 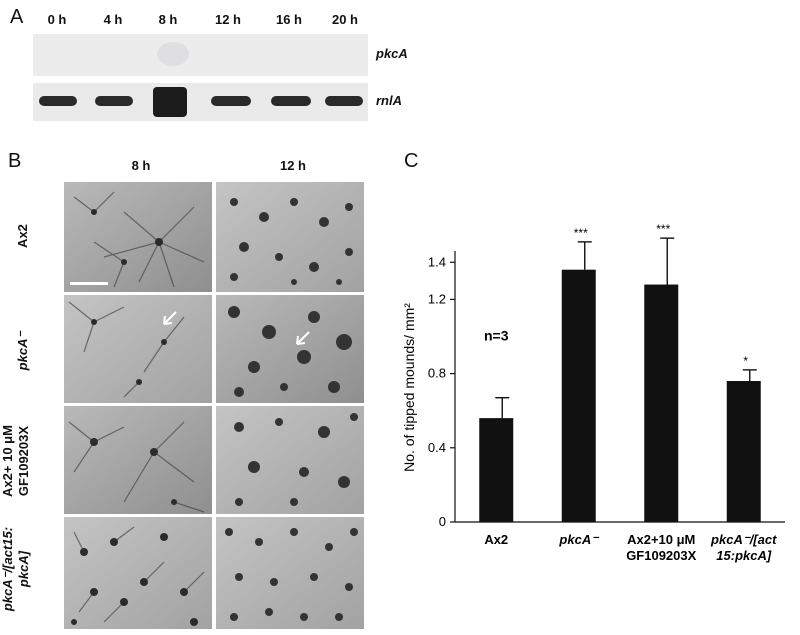 I want to click on timepoint-label: 12 h, so click(x=227, y=19).